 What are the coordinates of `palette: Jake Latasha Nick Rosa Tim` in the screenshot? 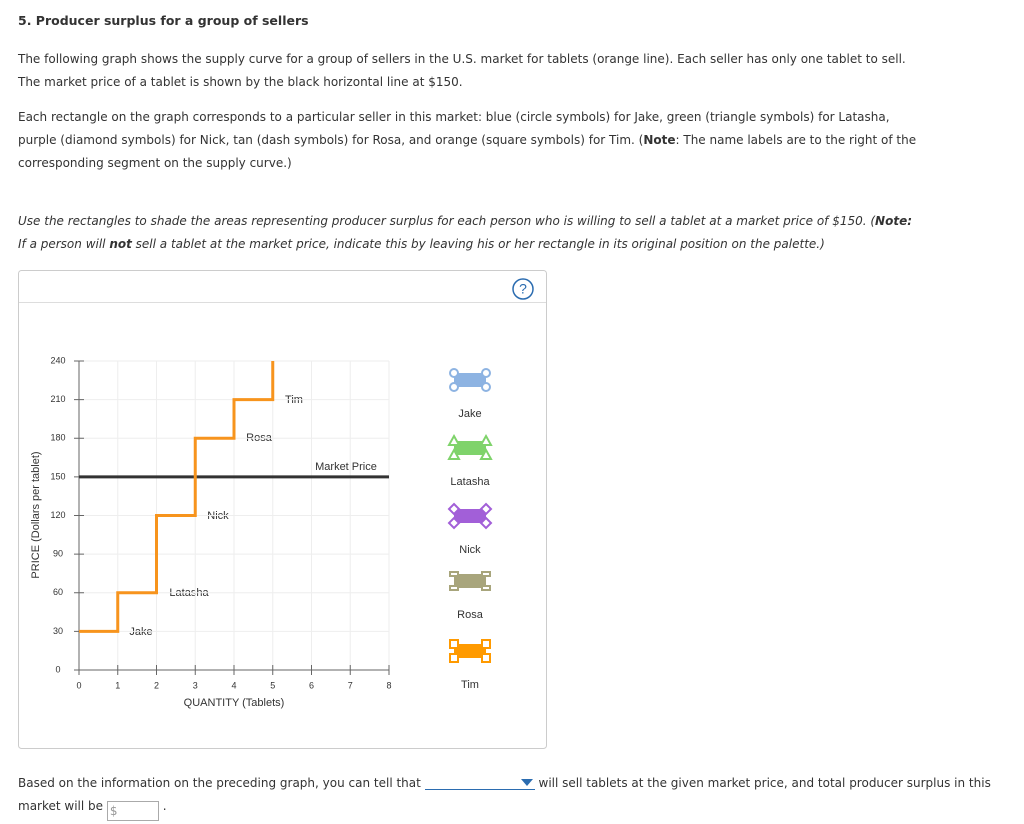 It's located at (470, 529).